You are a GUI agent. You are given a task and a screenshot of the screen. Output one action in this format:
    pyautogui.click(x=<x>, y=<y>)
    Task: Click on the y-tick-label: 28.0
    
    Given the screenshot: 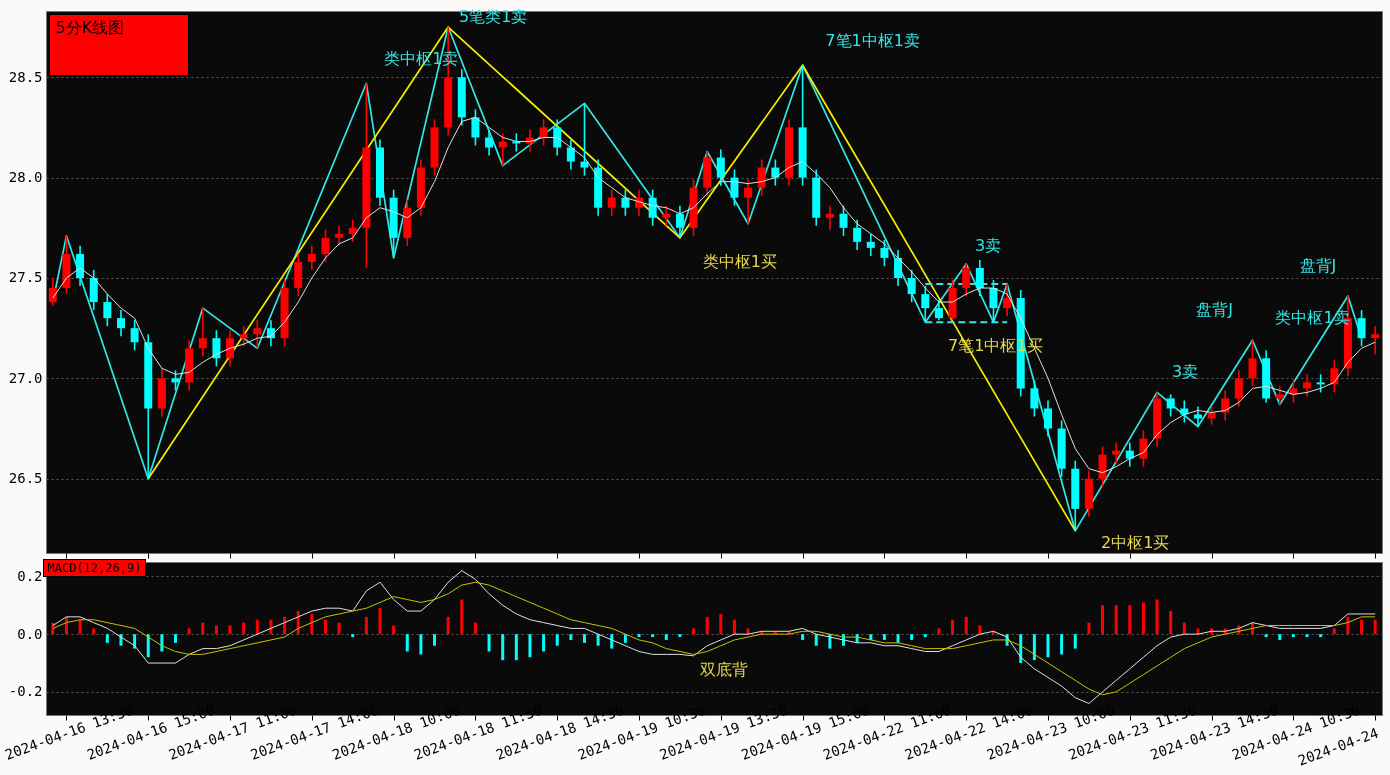 What is the action you would take?
    pyautogui.click(x=25, y=177)
    